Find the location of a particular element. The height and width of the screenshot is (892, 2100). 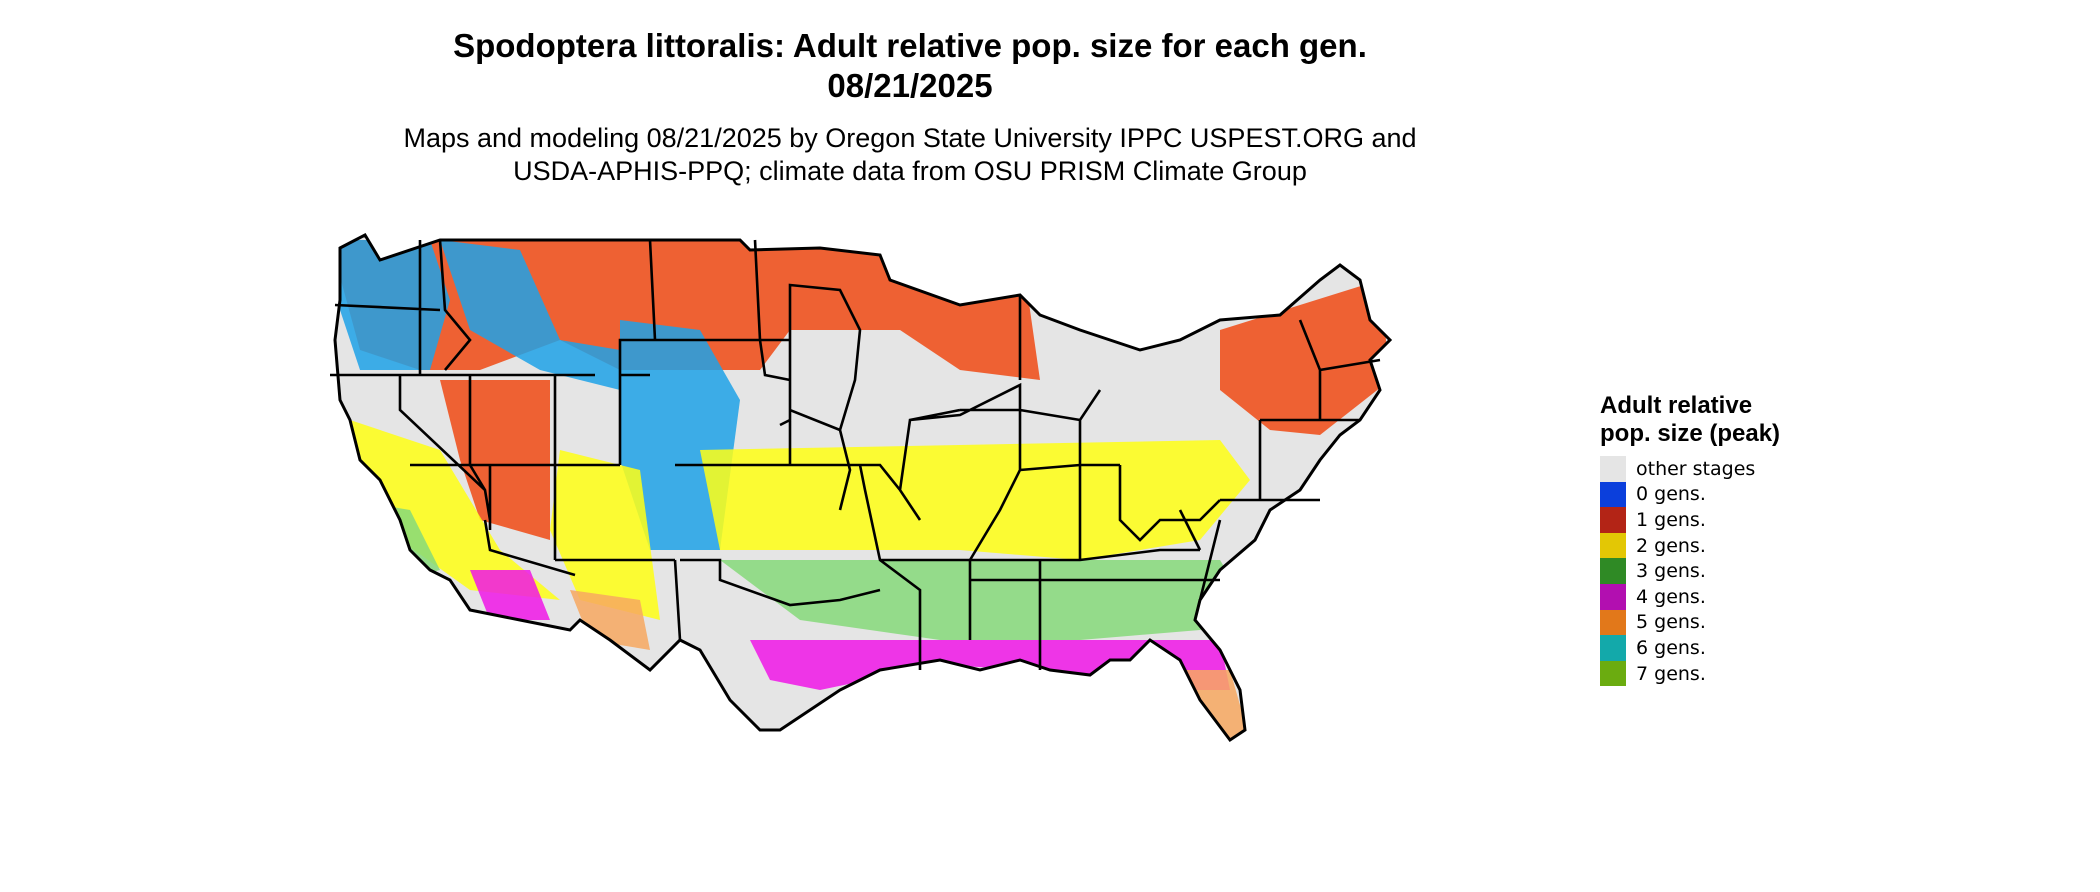

legend-label: 1 gens. is located at coordinates (1671, 519).